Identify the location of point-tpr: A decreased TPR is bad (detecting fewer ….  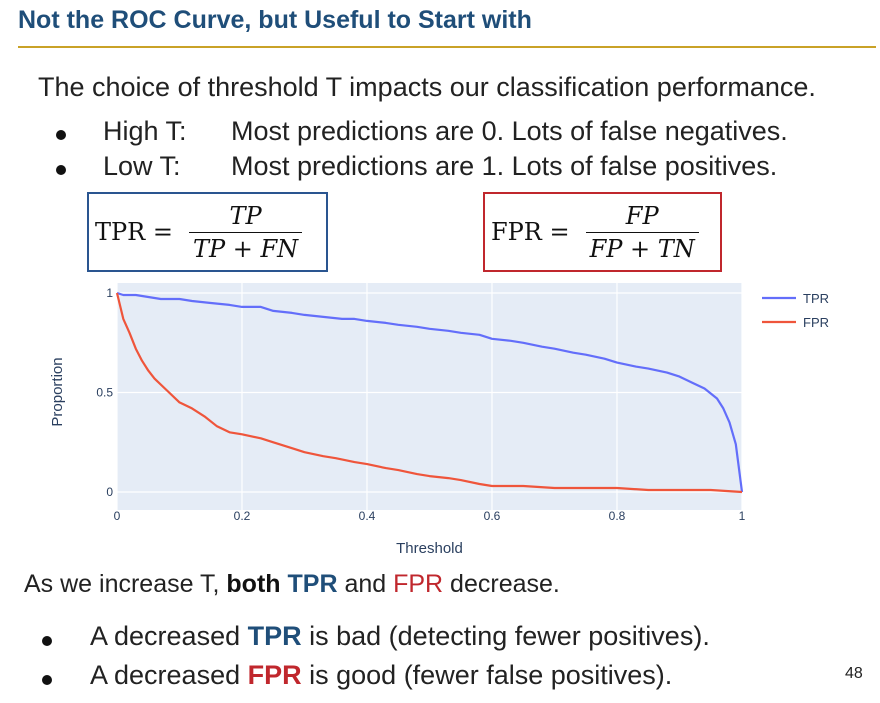
(400, 636).